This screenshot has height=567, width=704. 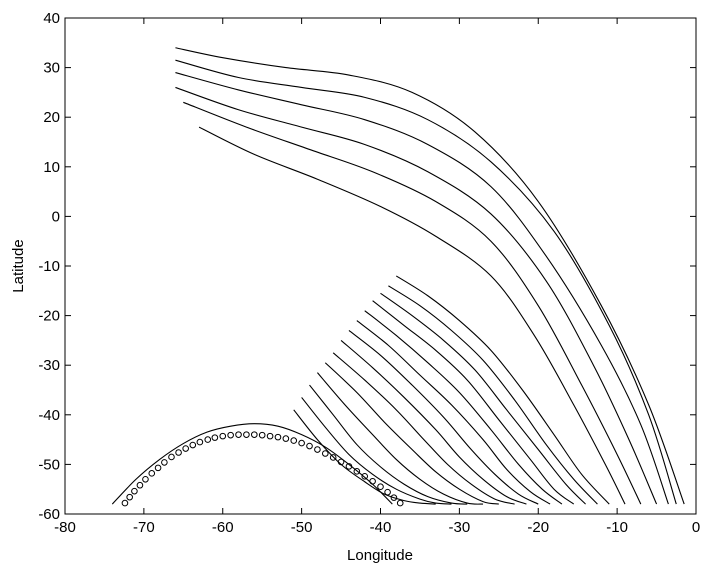 I want to click on markers-group, so click(x=262, y=469).